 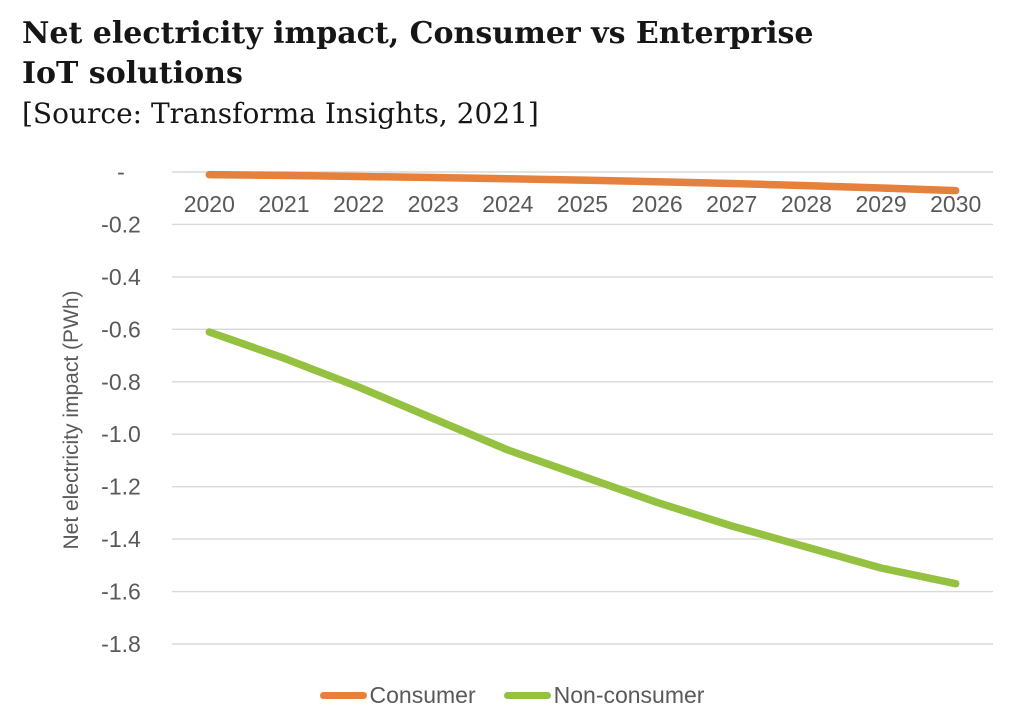 What do you see at coordinates (280, 113) in the screenshot?
I see `chart-source: [Source: Transforma Insights, 2021]` at bounding box center [280, 113].